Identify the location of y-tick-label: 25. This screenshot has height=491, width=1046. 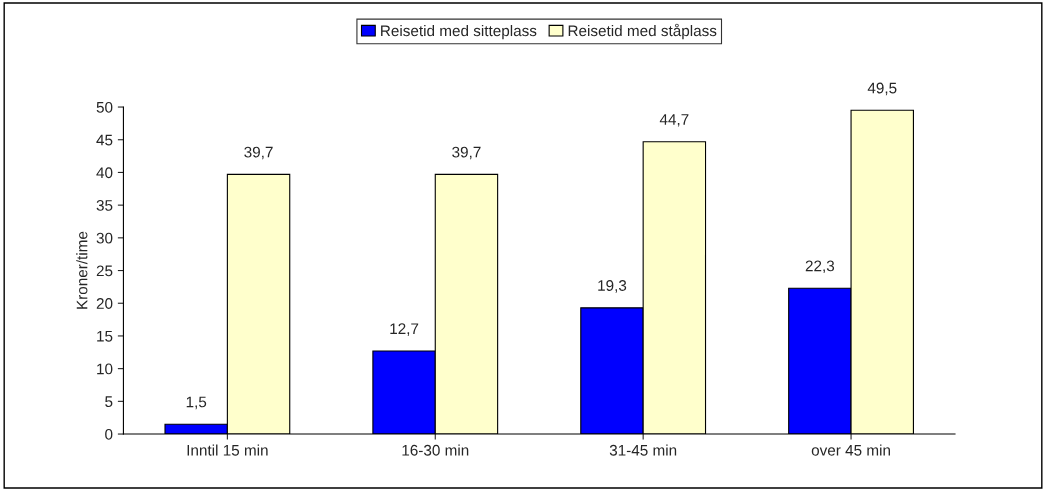
(104, 271).